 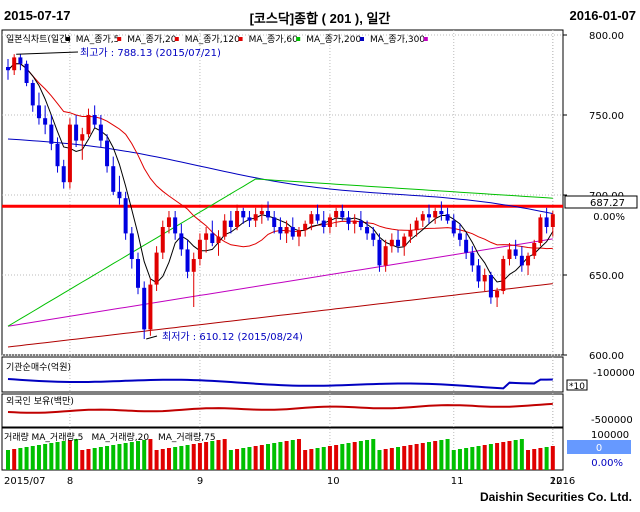 I want to click on end-date: 2016-01-07, so click(x=603, y=15).